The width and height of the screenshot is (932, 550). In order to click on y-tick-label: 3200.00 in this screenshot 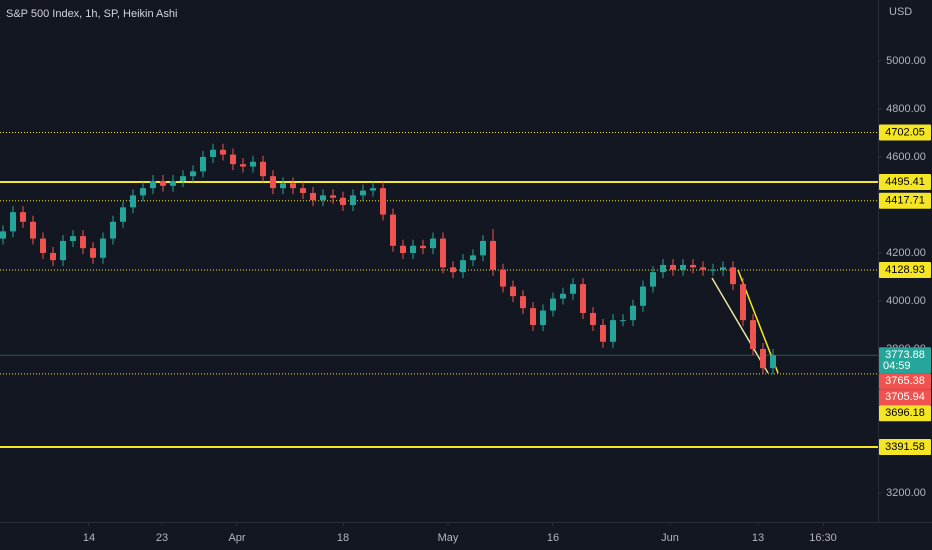, I will do `click(906, 493)`.